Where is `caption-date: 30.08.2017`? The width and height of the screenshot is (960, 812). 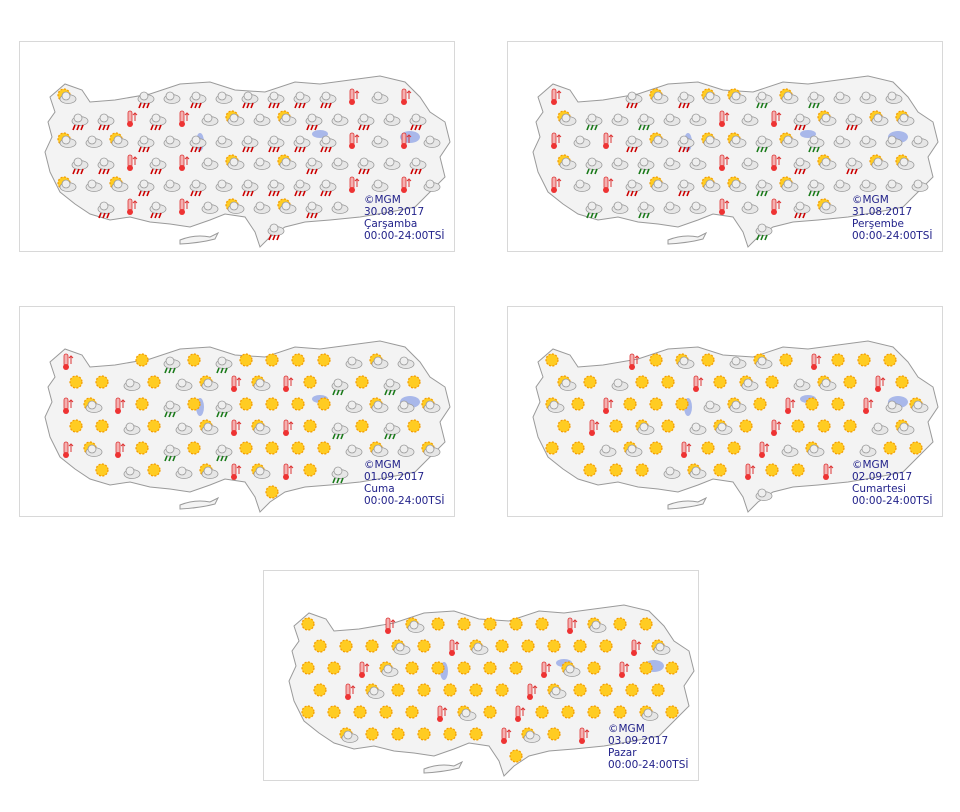 caption-date: 30.08.2017 is located at coordinates (394, 212).